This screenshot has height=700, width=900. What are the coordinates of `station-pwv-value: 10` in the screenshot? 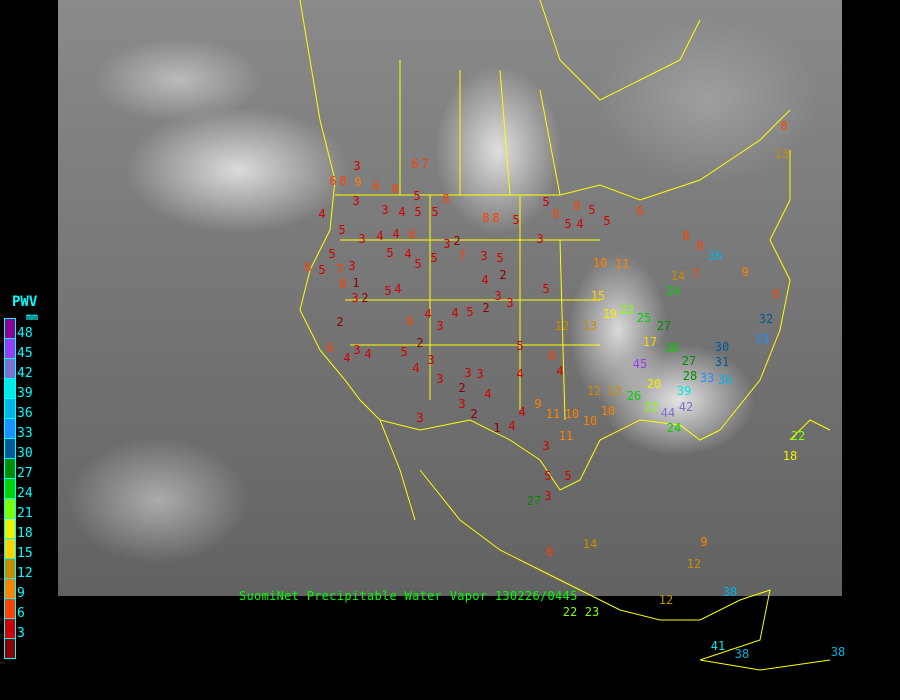 It's located at (590, 421).